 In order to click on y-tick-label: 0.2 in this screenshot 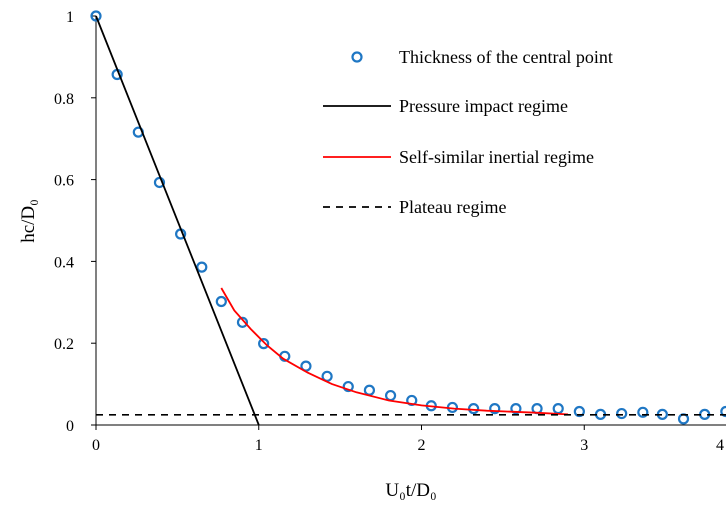, I will do `click(64, 344)`.